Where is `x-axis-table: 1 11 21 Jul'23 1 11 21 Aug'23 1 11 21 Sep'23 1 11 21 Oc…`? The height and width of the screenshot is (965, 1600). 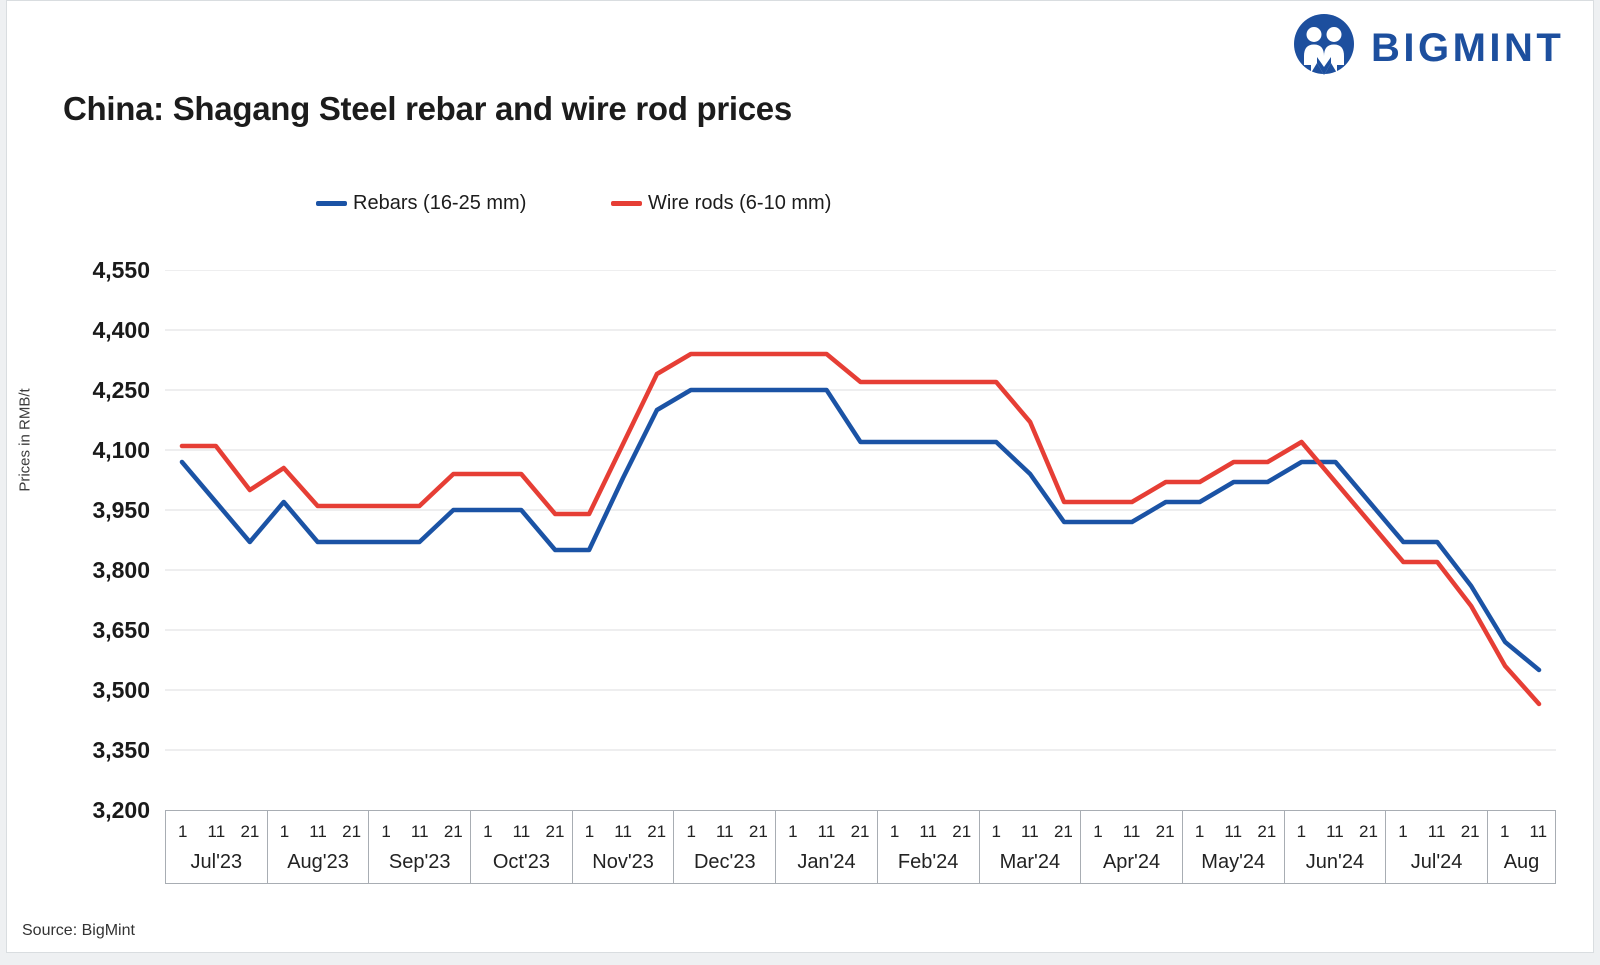
x-axis-table: 1 11 21 Jul'23 1 11 21 Aug'23 1 11 21 Sep'23 1 11 21 Oc… is located at coordinates (860, 847).